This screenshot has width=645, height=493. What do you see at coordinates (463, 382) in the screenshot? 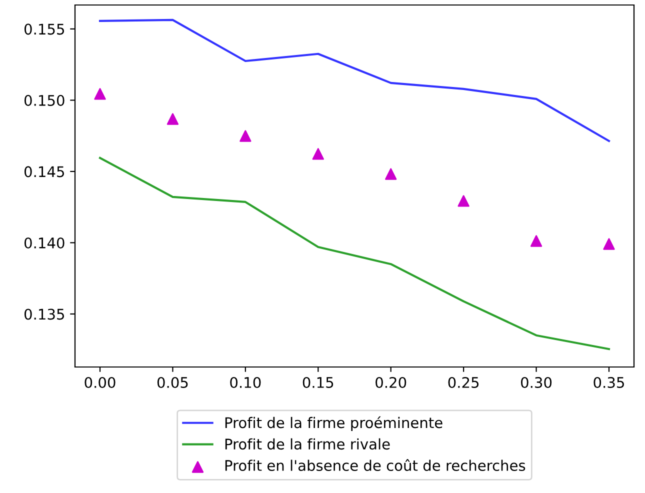
I see `x-tick-label: 0.25` at bounding box center [463, 382].